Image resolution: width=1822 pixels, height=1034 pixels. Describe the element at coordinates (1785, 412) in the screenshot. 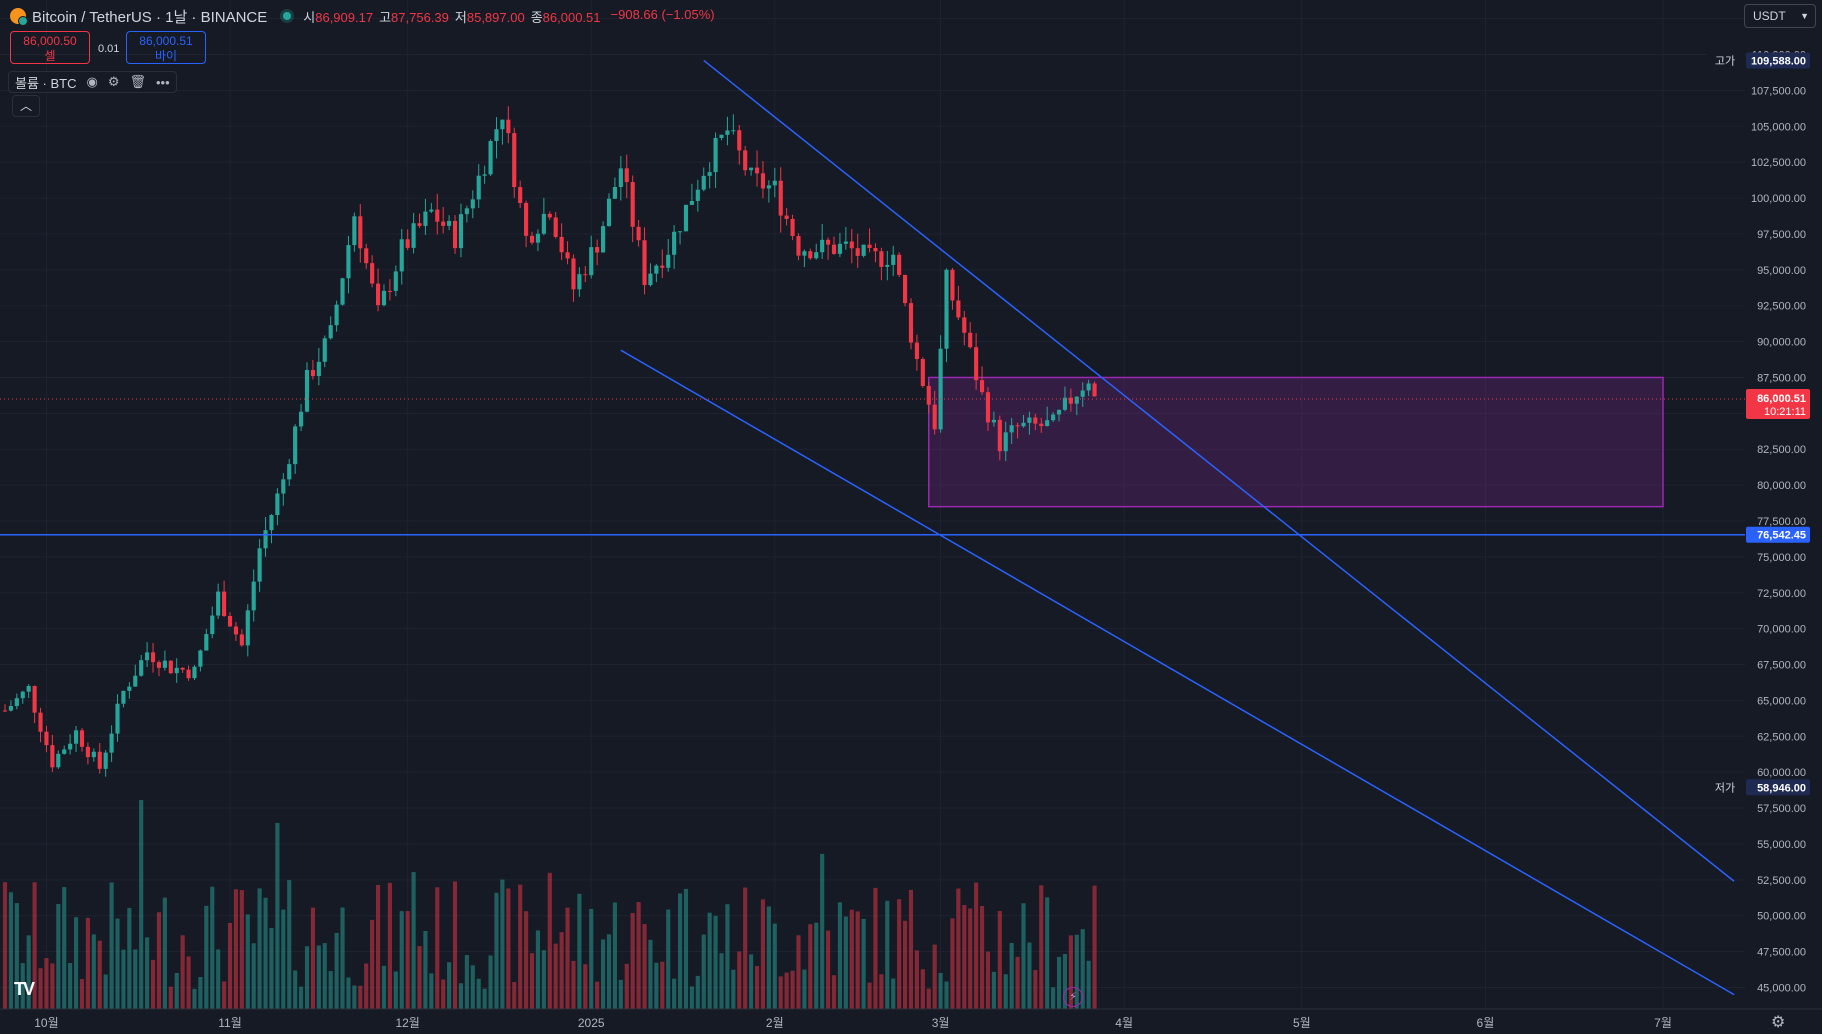

I see `countdown-text: 10:21:11` at that location.